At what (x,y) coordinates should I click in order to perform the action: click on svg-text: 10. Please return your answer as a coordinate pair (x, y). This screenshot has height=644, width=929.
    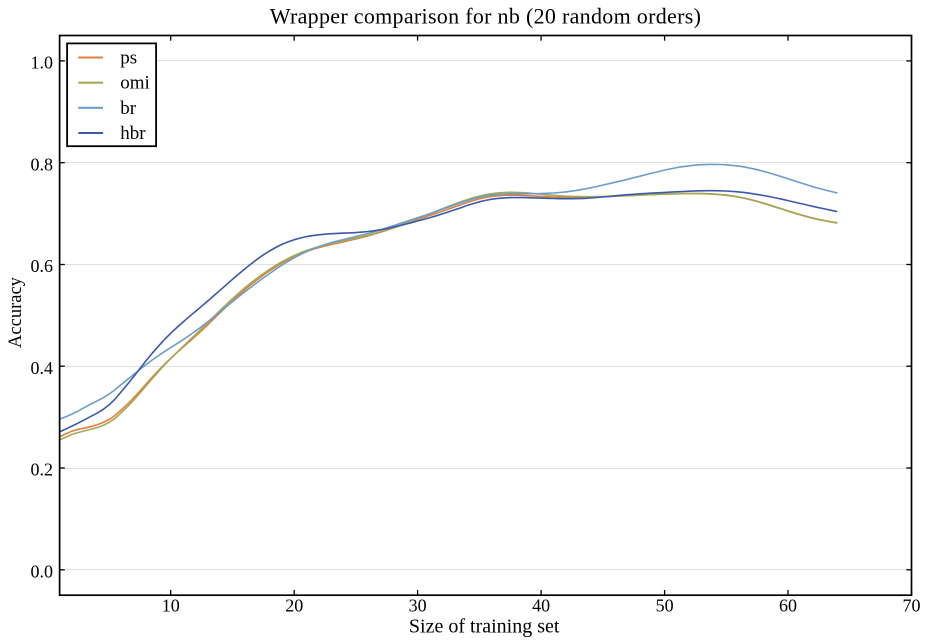
    Looking at the image, I should click on (171, 606).